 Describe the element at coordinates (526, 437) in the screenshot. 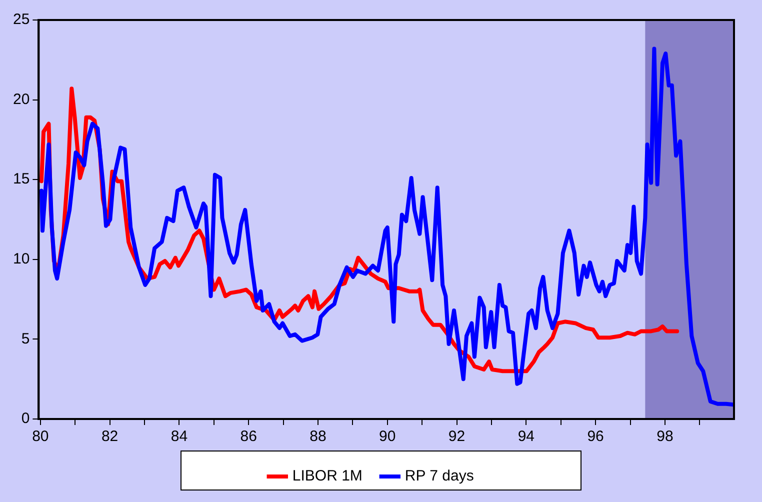

I see `x-tick-label: 94` at that location.